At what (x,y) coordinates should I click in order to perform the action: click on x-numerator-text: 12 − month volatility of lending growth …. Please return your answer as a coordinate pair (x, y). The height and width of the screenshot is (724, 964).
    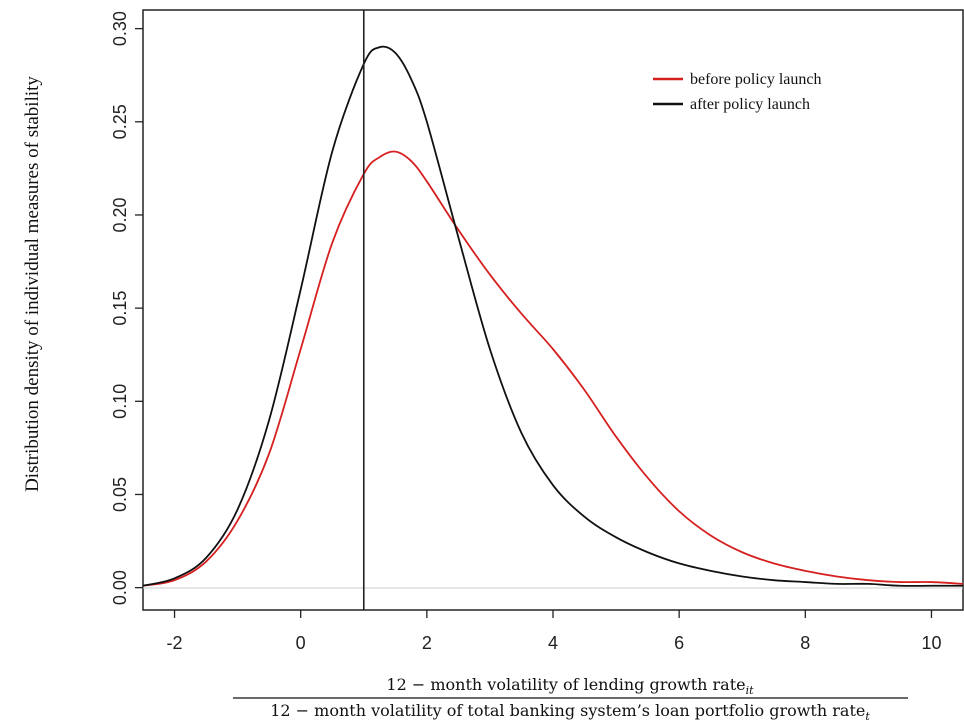
    Looking at the image, I should click on (565, 684).